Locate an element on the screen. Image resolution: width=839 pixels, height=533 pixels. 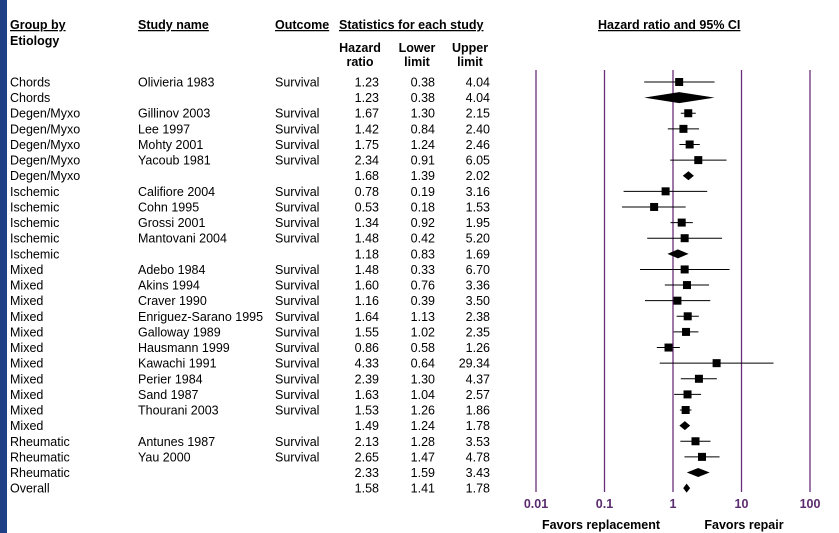
hazard-ratio-cell: 1.58 is located at coordinates (367, 489).